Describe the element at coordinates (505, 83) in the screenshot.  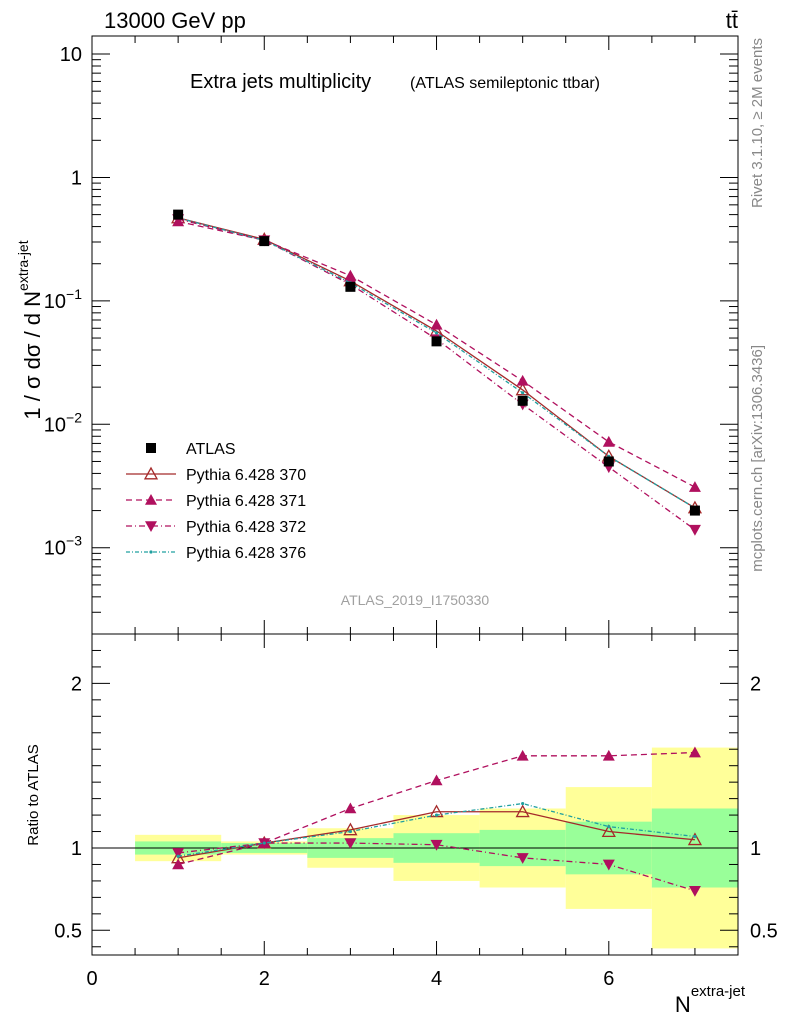
I see `chart-subtitle: (ATLAS semileptonic ttbar)` at that location.